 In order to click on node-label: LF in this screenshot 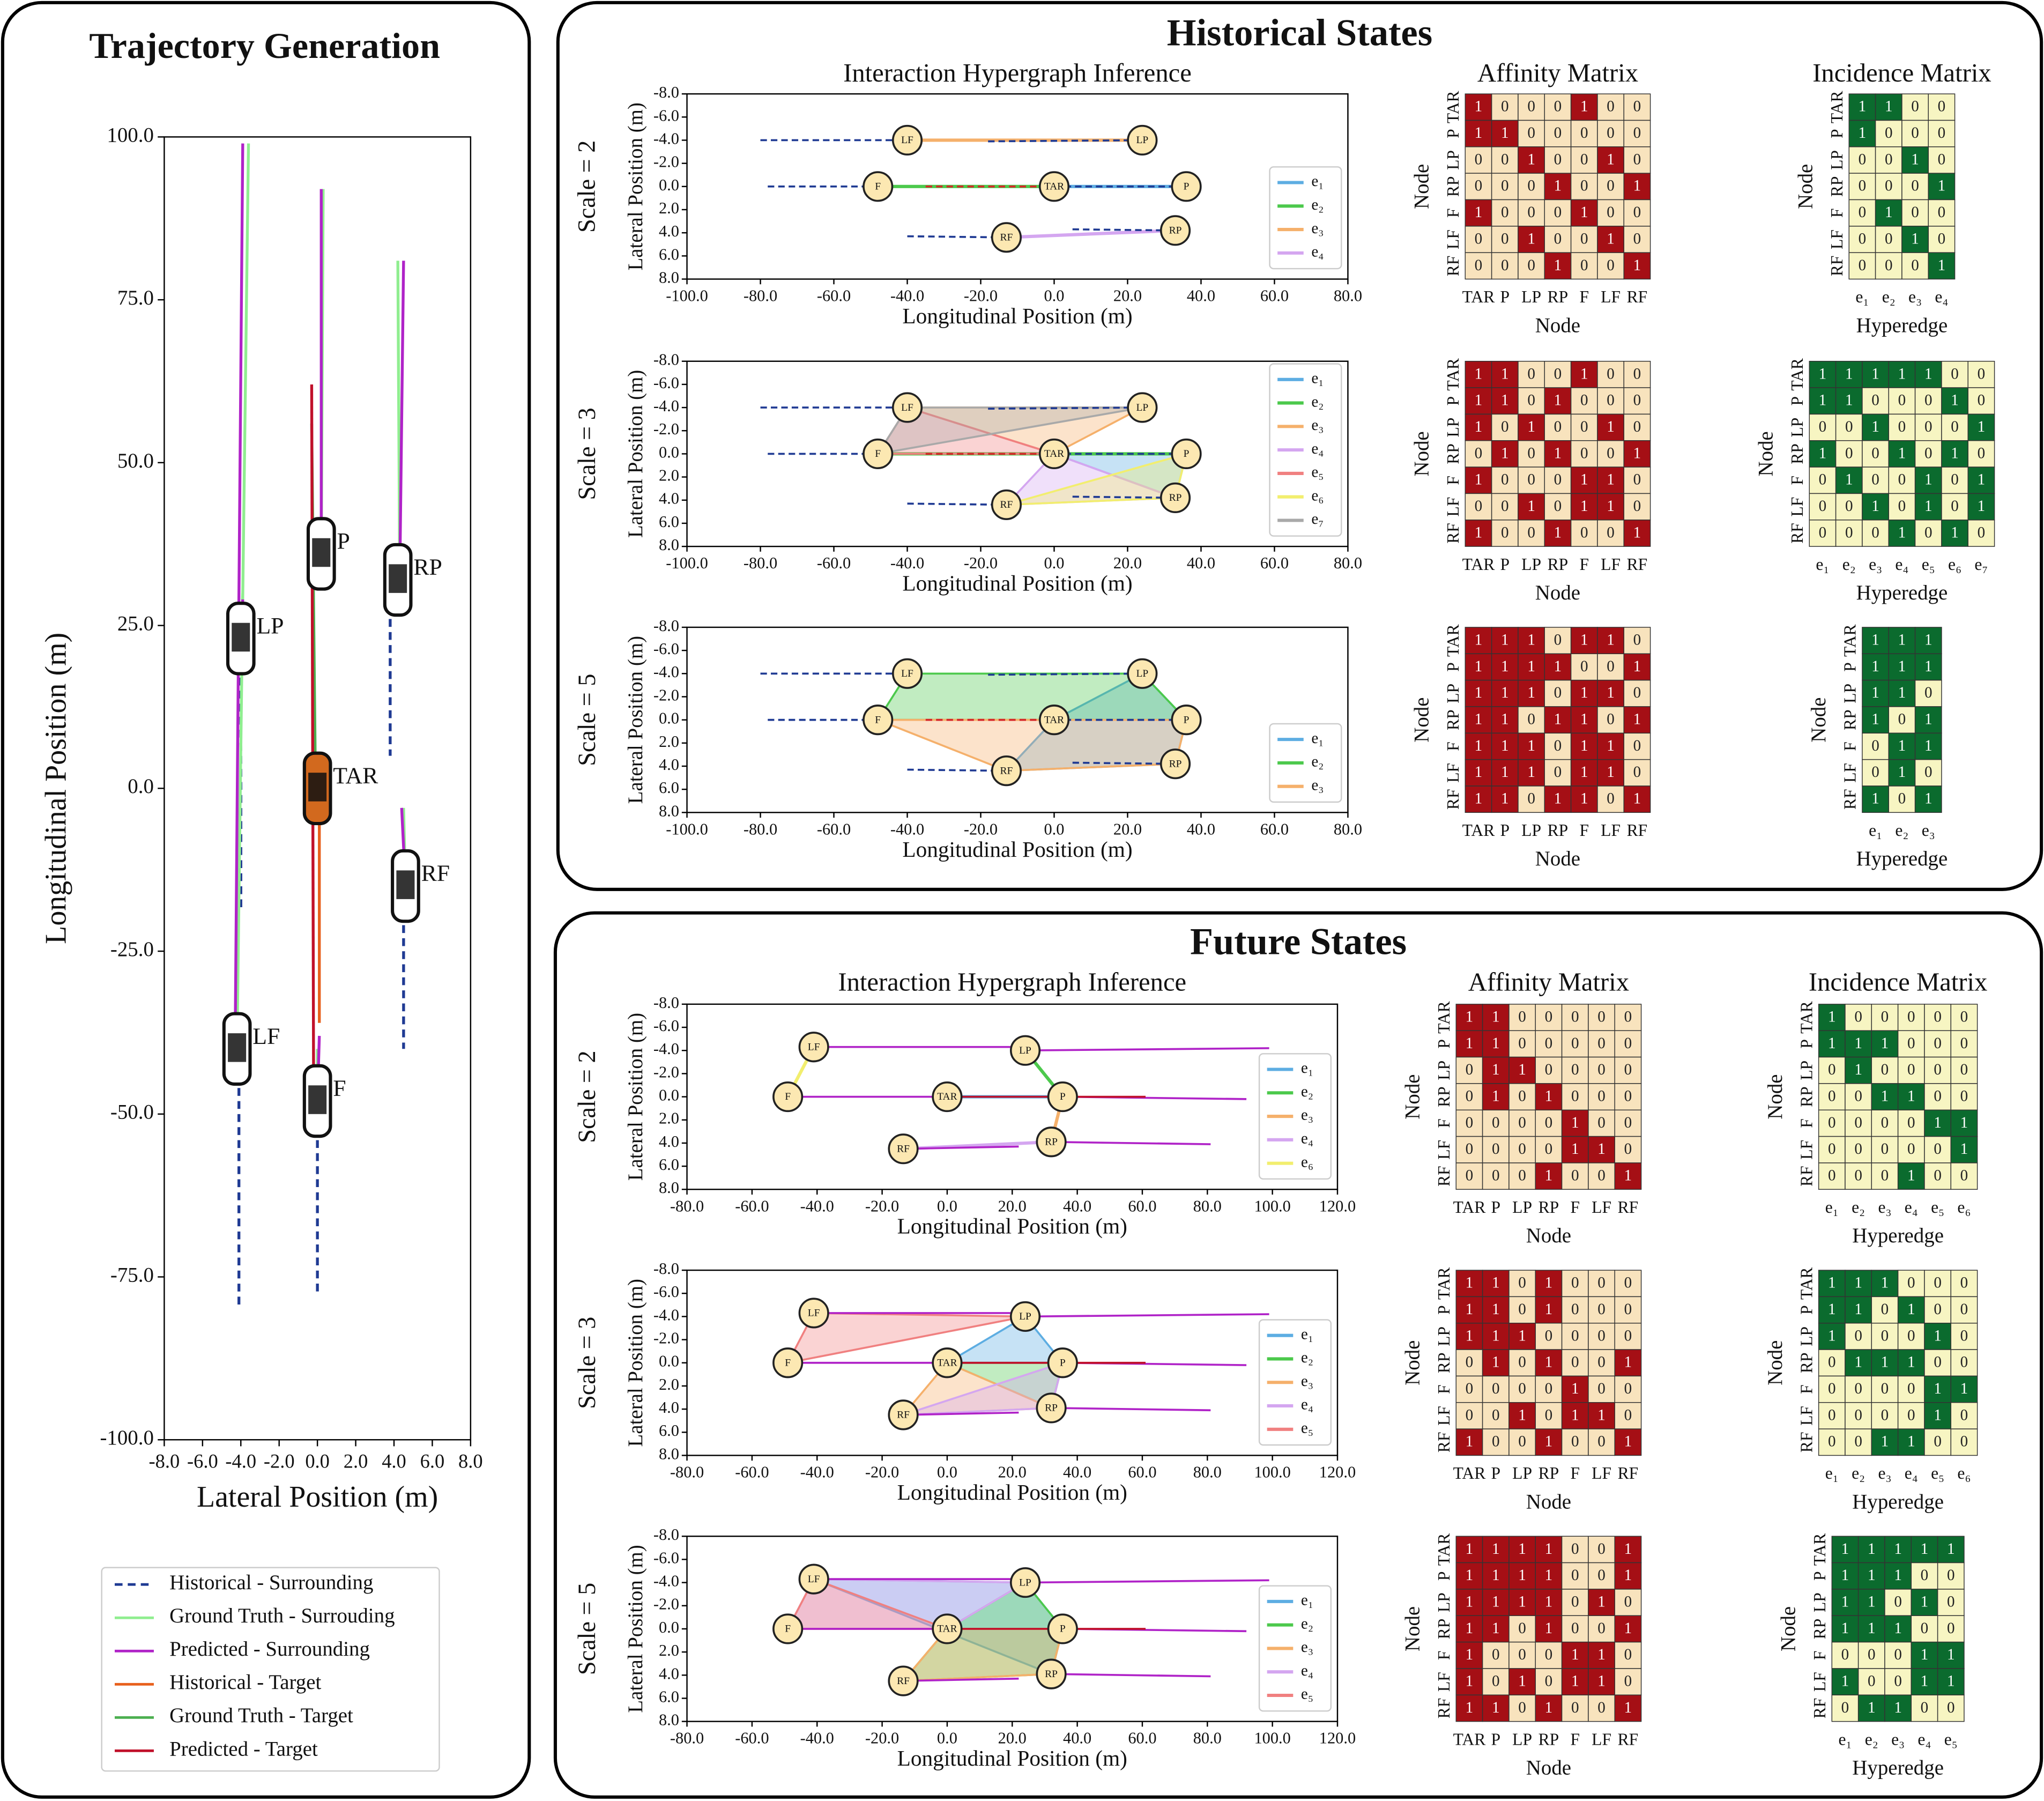, I will do `click(907, 673)`.